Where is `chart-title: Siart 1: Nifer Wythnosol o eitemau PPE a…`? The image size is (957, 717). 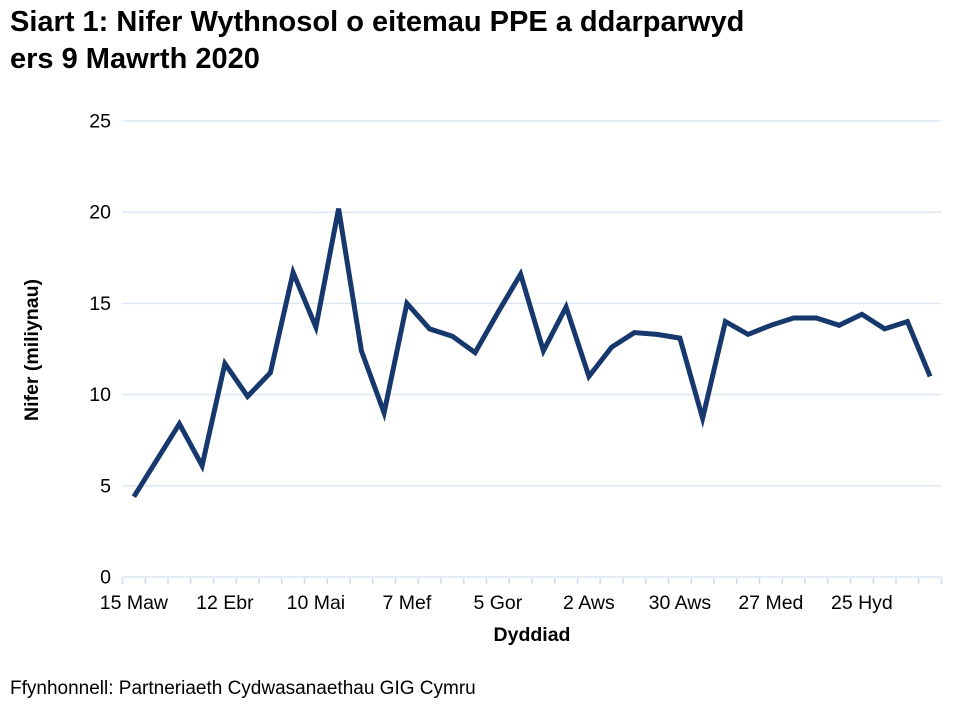 chart-title: Siart 1: Nifer Wythnosol o eitemau PPE a… is located at coordinates (470, 41).